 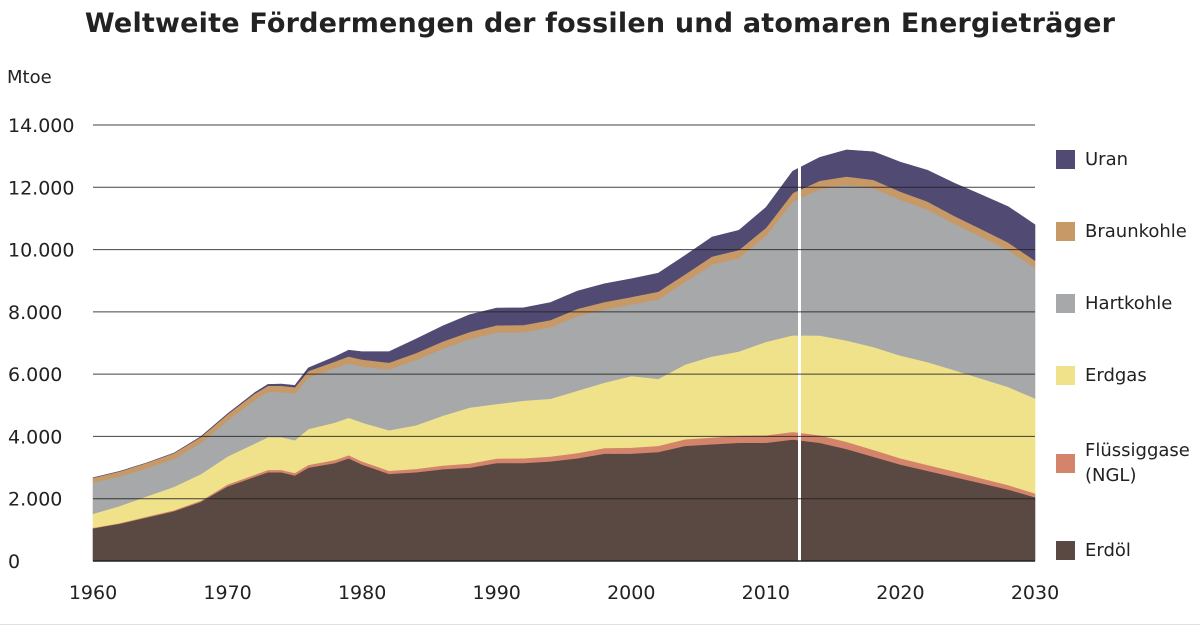 I want to click on legend-label: Flüssiggase (NGL), so click(x=1137, y=463).